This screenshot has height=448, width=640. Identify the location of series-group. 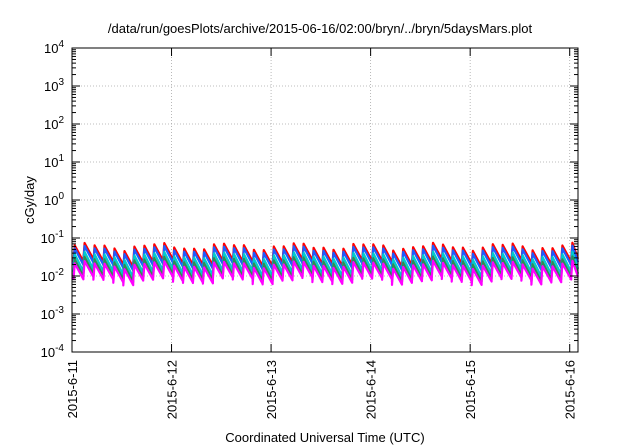
(326, 264).